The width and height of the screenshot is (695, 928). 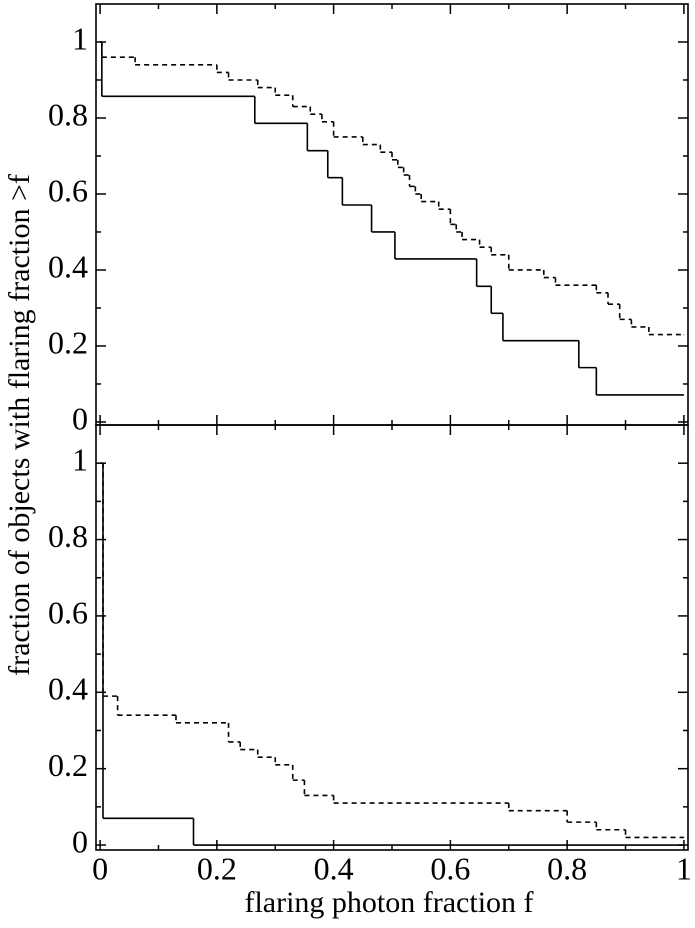 I want to click on x-axis-label: flaring photon fraction f, so click(x=388, y=902).